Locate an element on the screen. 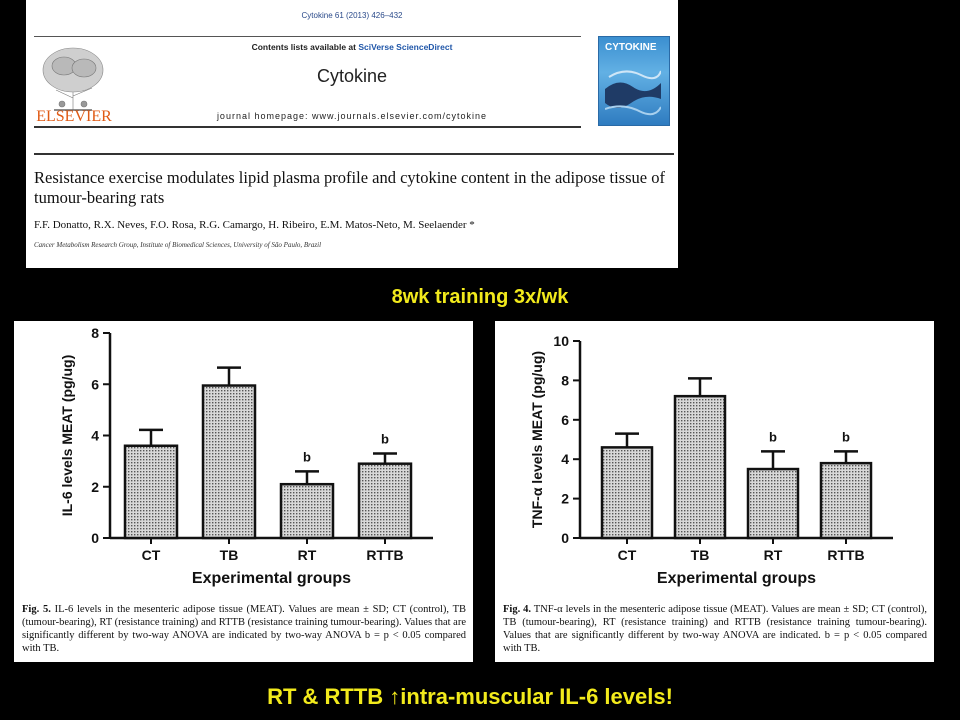 This screenshot has width=960, height=720. cover-title: CYTOKINE is located at coordinates (631, 47).